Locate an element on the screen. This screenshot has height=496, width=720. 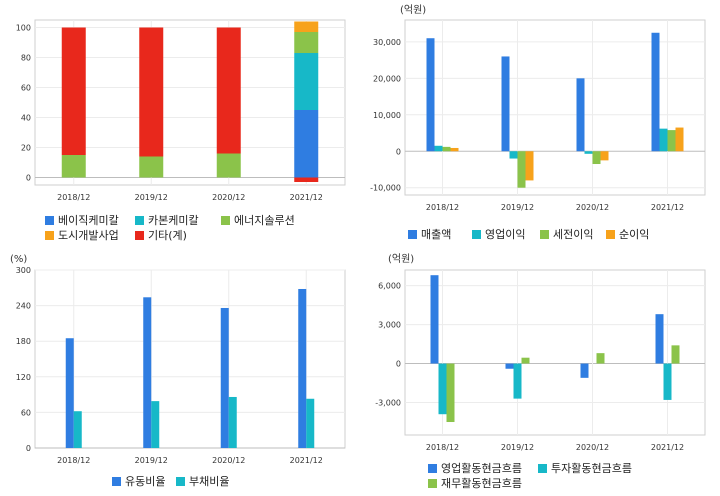
legend-item: 세전이익 is located at coordinates (566, 234).